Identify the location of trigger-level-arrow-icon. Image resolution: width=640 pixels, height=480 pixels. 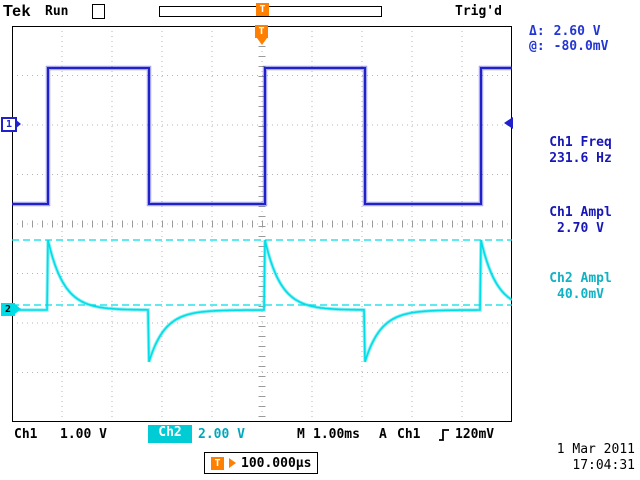
(508, 123).